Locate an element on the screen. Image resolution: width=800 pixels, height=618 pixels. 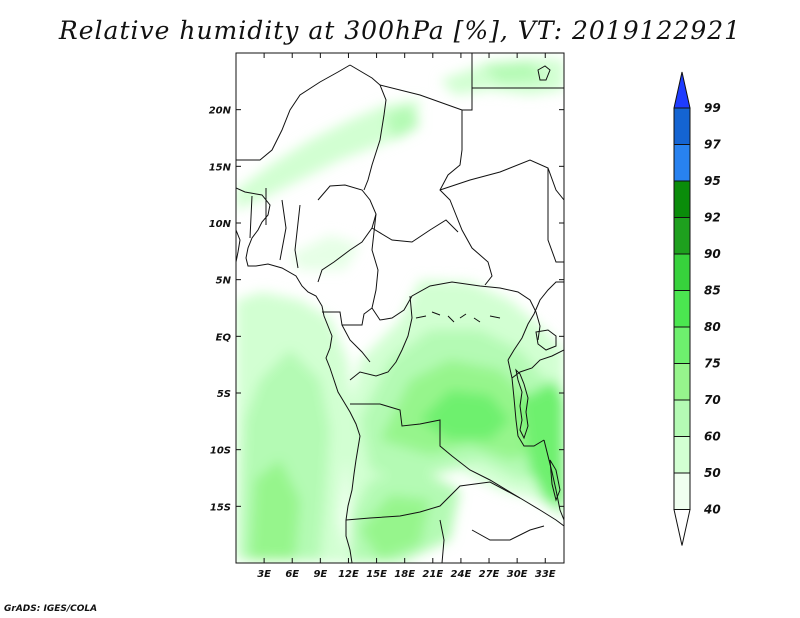
x-tick-label: 3E is located at coordinates (264, 574).